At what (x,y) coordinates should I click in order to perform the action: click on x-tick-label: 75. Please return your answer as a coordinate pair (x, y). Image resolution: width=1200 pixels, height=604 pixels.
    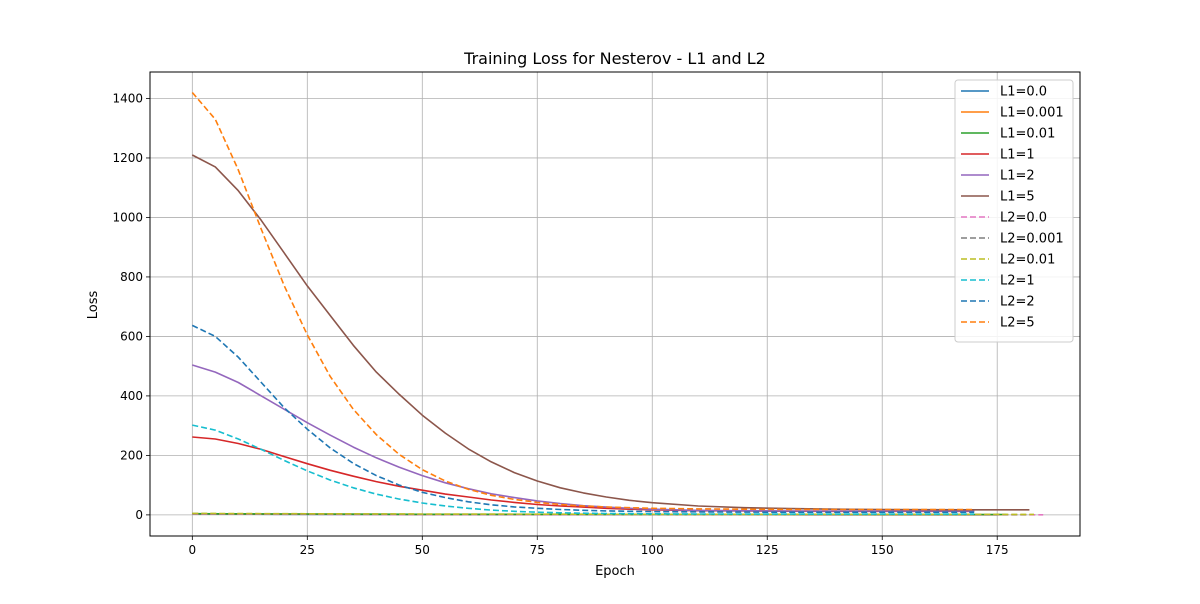
    Looking at the image, I should click on (537, 550).